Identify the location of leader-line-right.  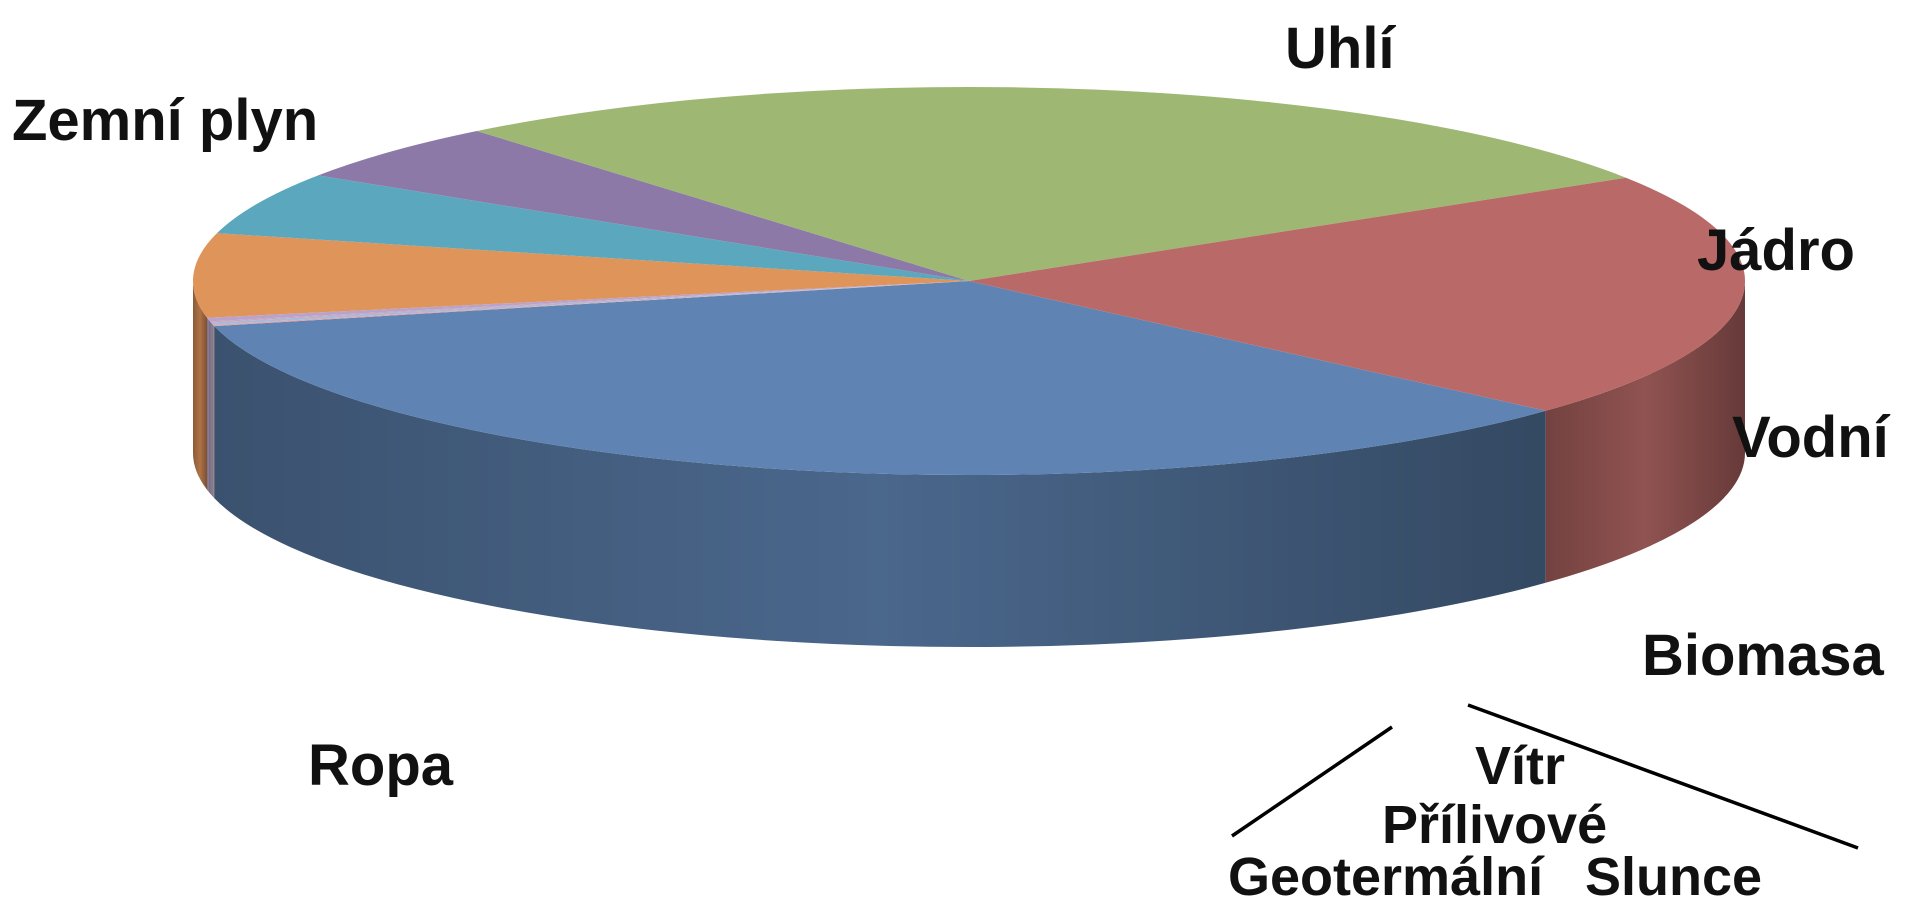
(1663, 776).